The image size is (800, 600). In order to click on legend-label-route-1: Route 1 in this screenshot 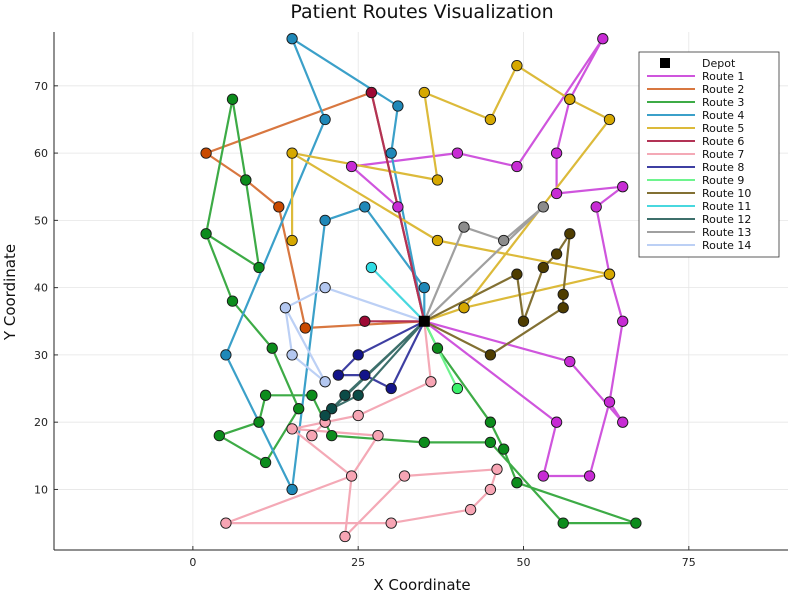, I will do `click(723, 76)`.